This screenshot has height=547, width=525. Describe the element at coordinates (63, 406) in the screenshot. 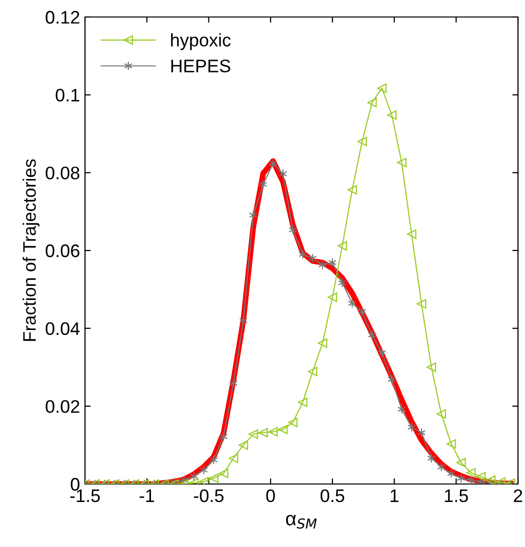

I see `y-tick-label: 0.02` at that location.